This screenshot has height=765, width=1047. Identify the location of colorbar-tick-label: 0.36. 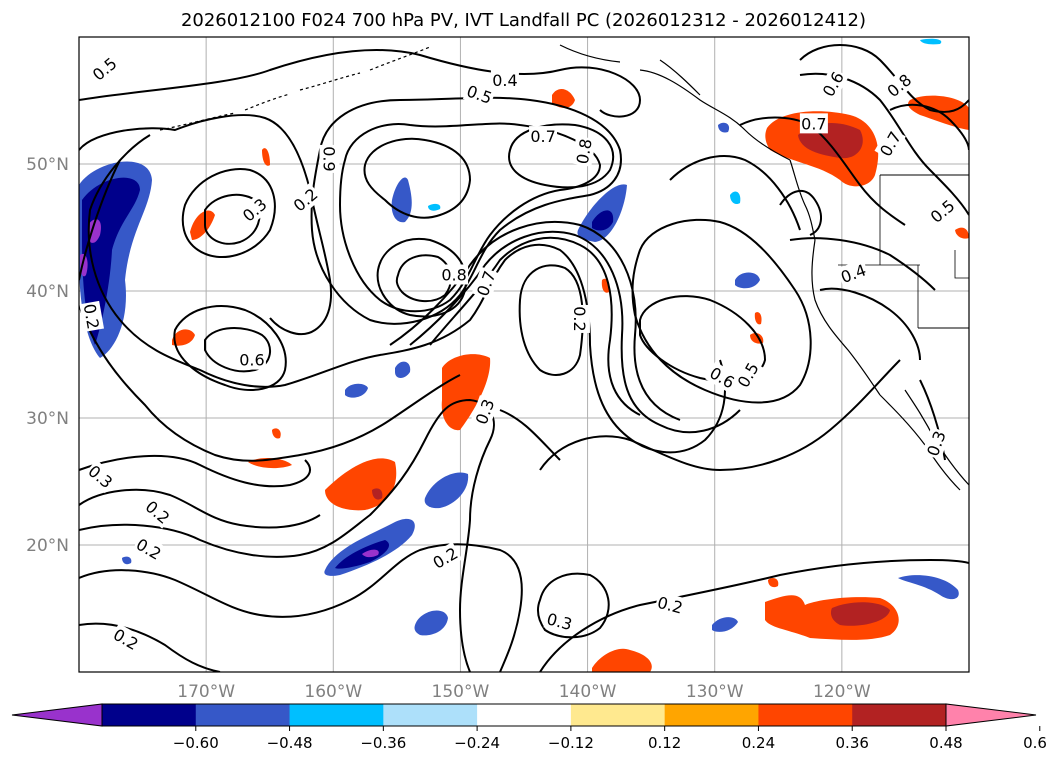
(852, 743).